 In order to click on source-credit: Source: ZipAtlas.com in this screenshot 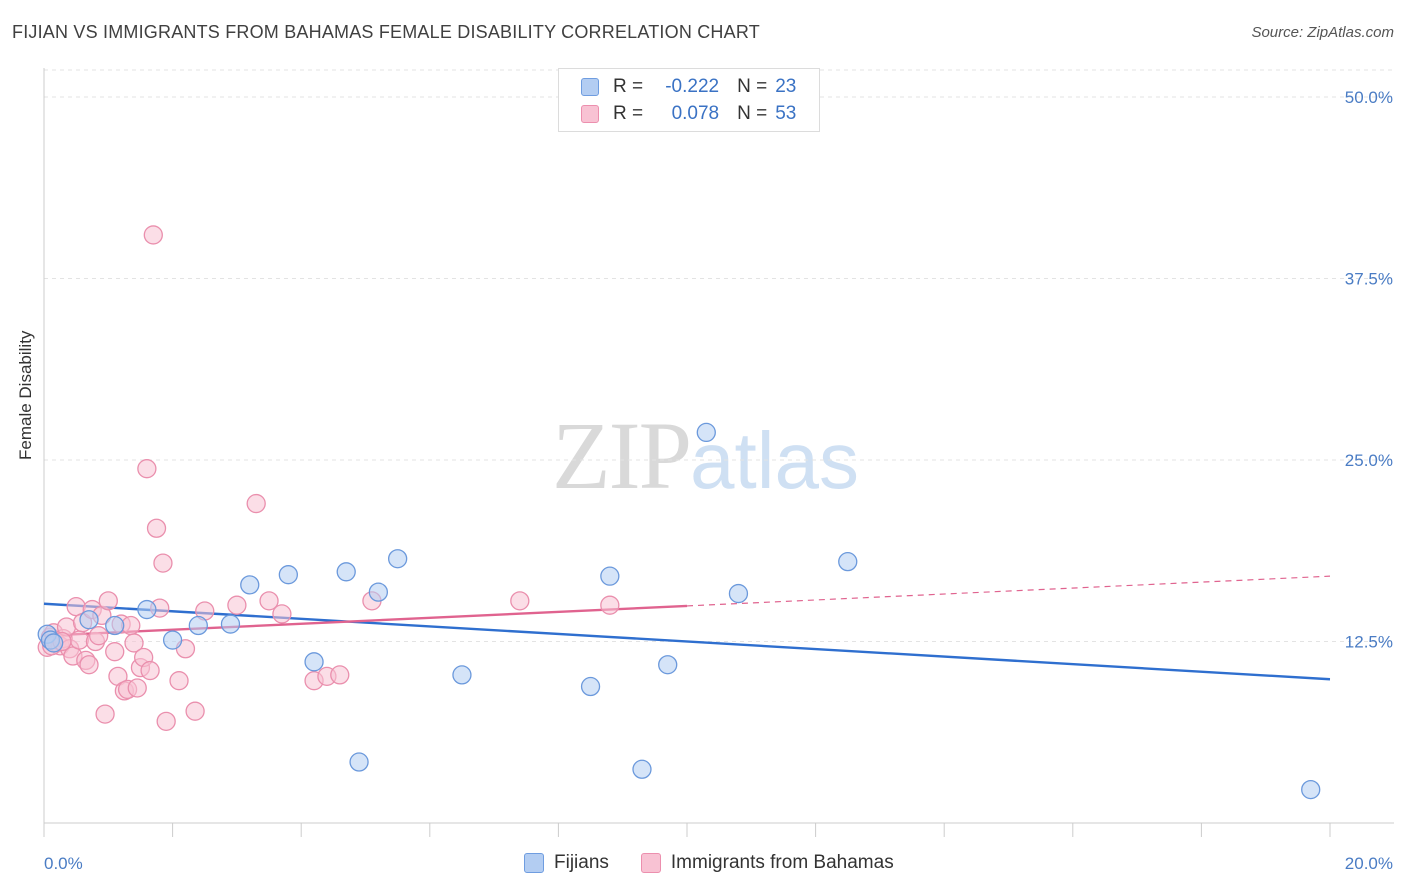, I will do `click(1322, 32)`.